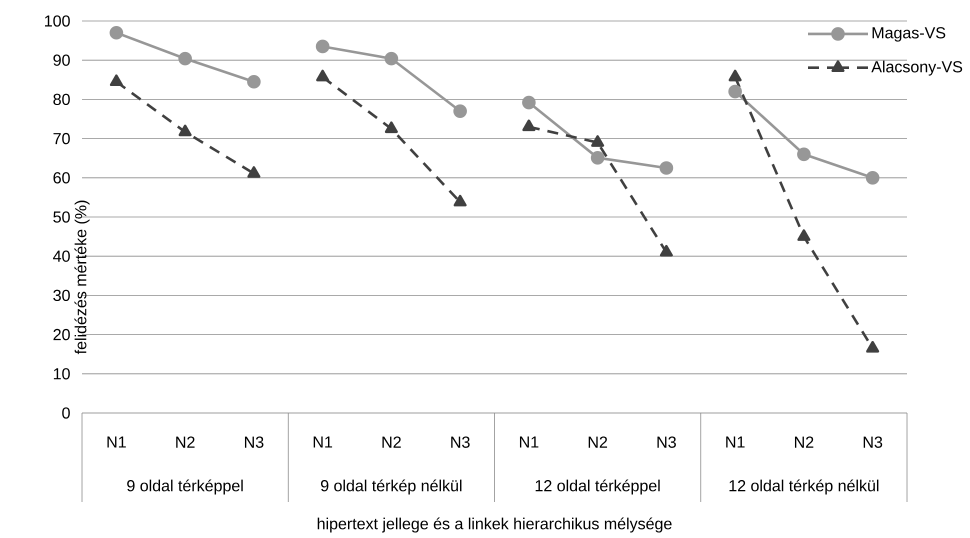 The height and width of the screenshot is (538, 970). I want to click on legend-label: Magas-VS, so click(909, 34).